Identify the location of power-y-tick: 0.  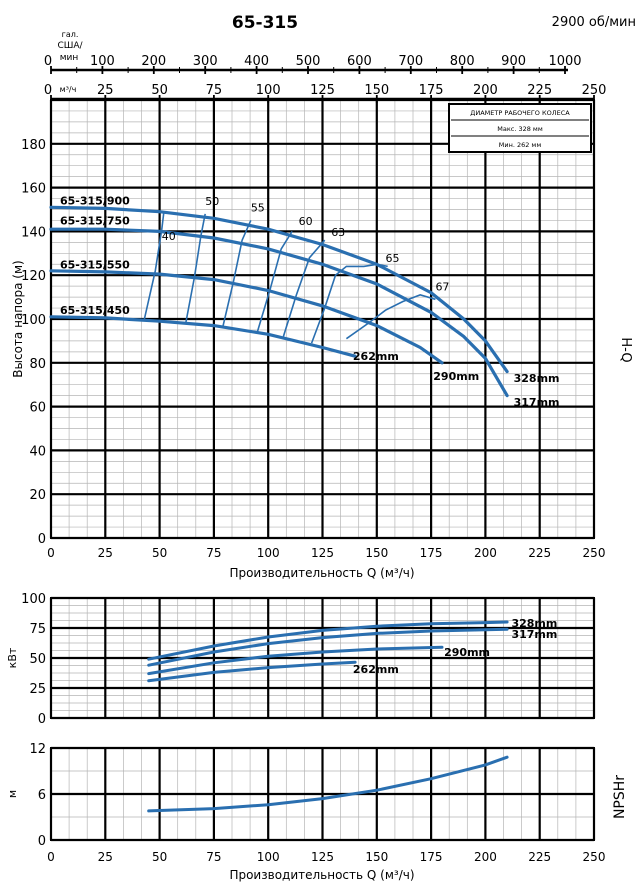
(42, 719).